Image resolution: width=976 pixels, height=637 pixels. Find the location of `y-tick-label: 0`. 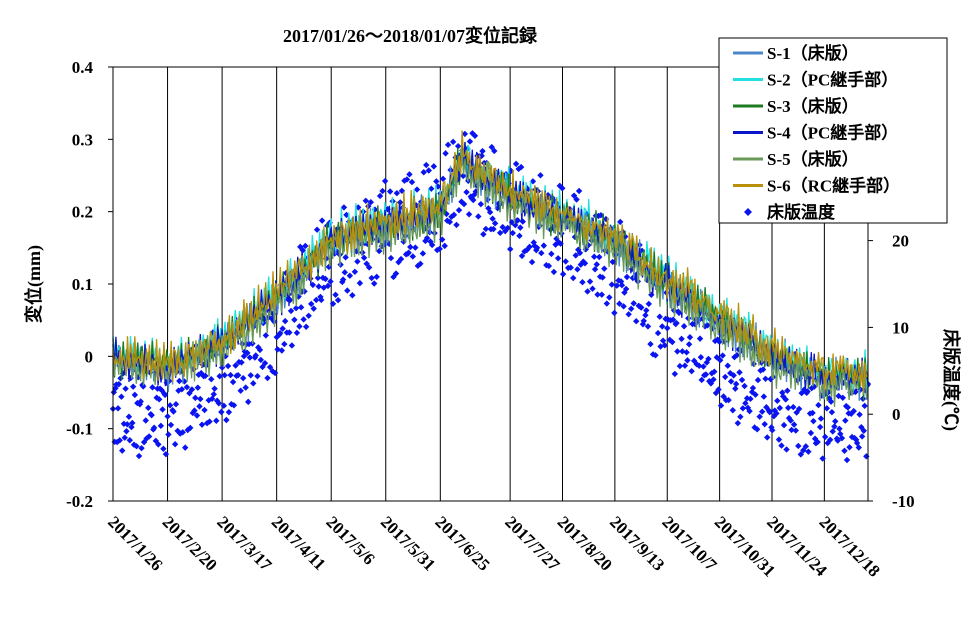

y-tick-label: 0 is located at coordinates (89, 356).